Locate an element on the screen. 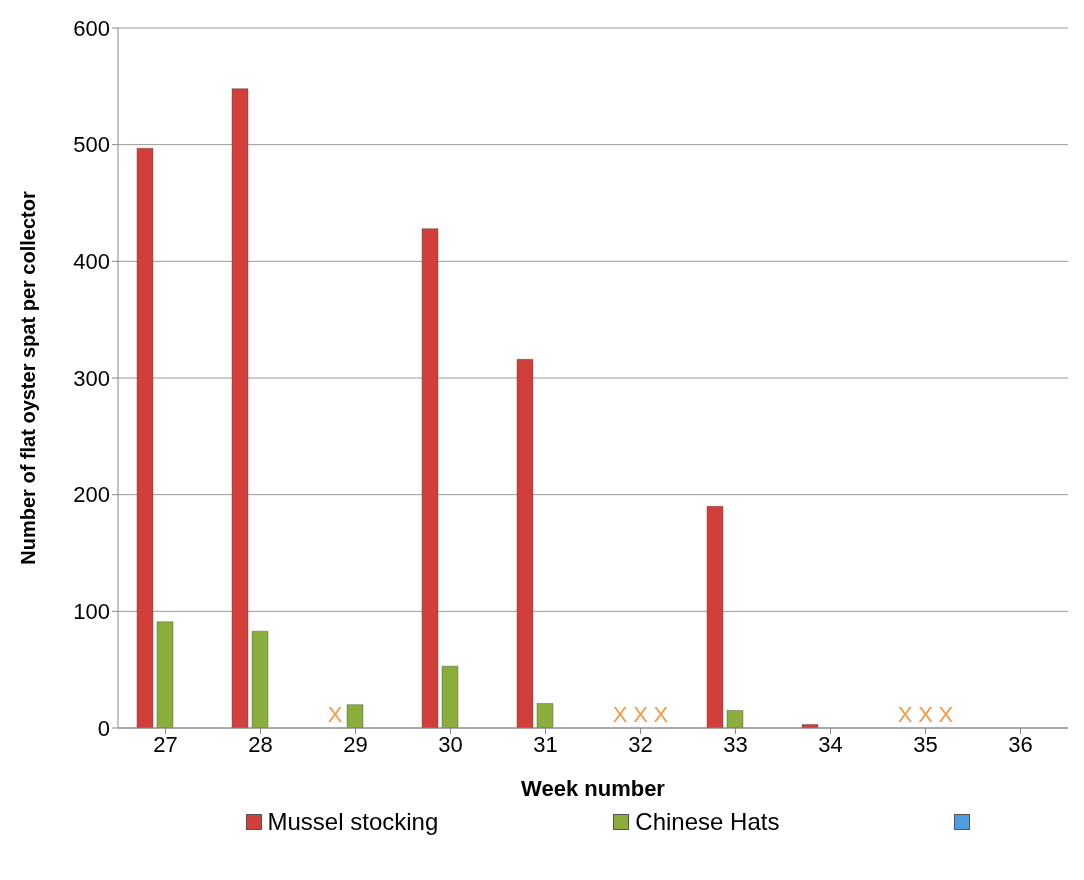  x-tick-label: 36 is located at coordinates (1020, 744).